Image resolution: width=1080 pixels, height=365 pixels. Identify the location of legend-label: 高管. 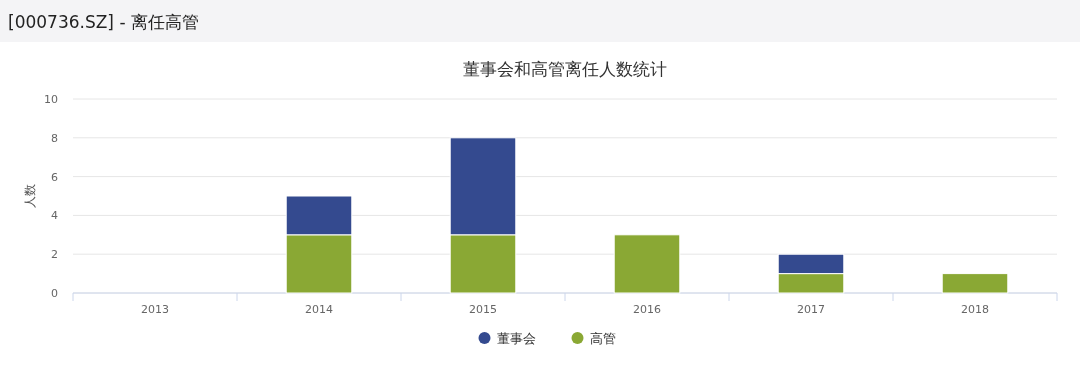
(602, 338).